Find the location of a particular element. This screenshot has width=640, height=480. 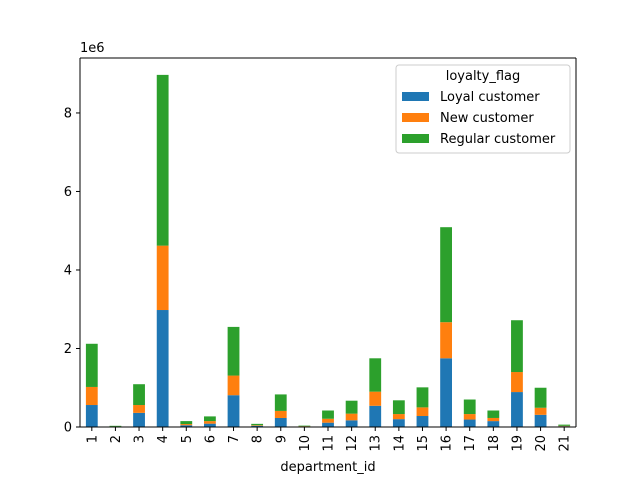

legend-label: Regular customer is located at coordinates (498, 139).